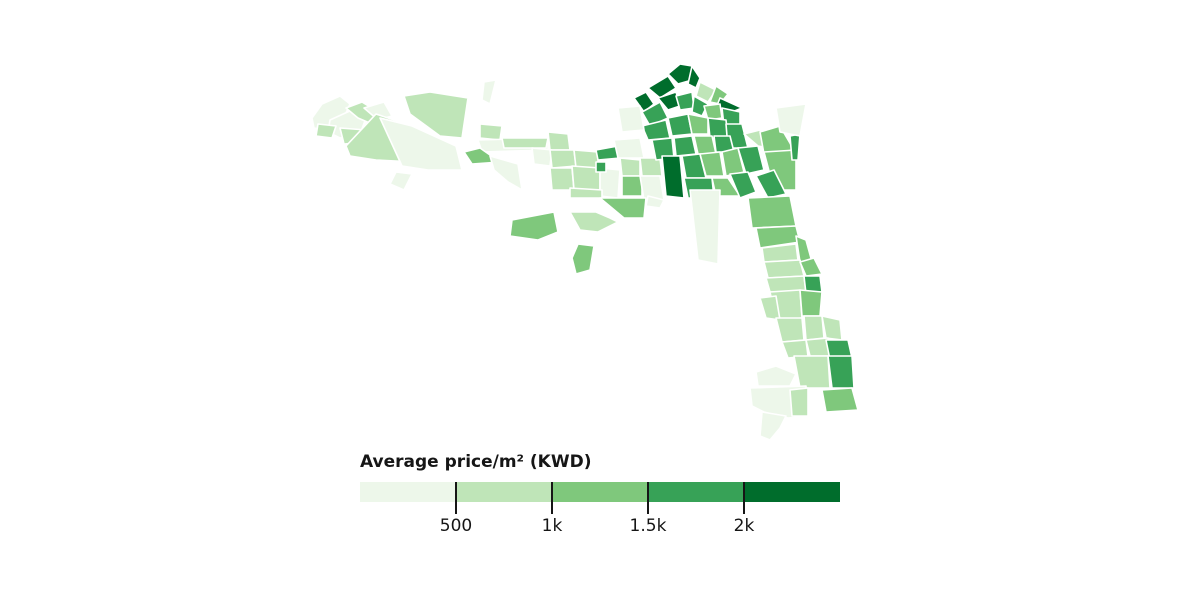 Image resolution: width=1200 pixels, height=600 pixels. What do you see at coordinates (456, 526) in the screenshot?
I see `legend-label-500: 500` at bounding box center [456, 526].